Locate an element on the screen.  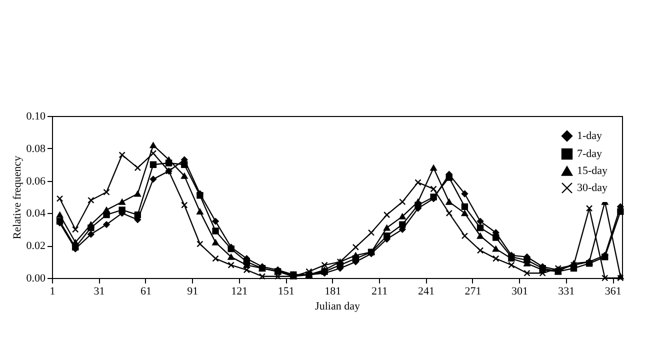
x-tick-label: 361 is located at coordinates (613, 292).